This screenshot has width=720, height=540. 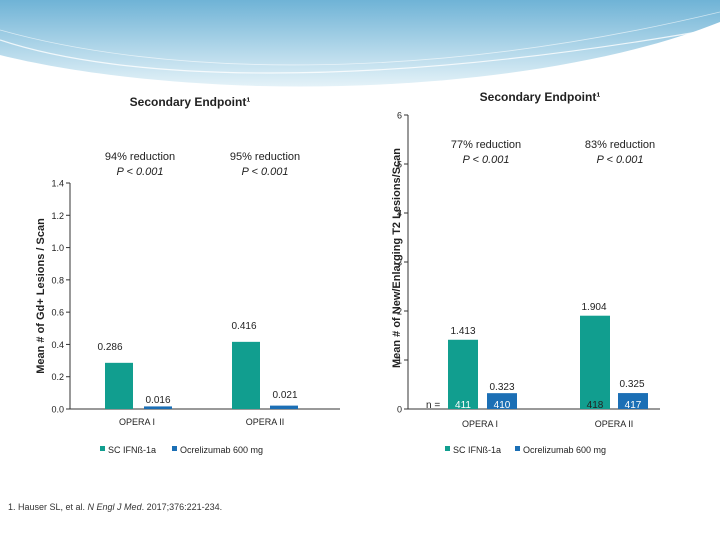 What do you see at coordinates (447, 448) in the screenshot?
I see `chart2-legend-swatch-sc` at bounding box center [447, 448].